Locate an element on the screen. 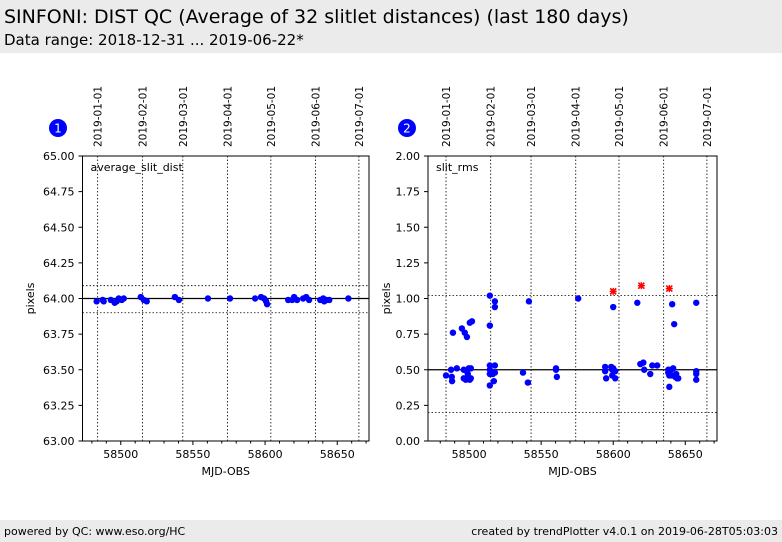 Image resolution: width=782 pixels, height=542 pixels. y-tick-label: 0.00 is located at coordinates (408, 441).